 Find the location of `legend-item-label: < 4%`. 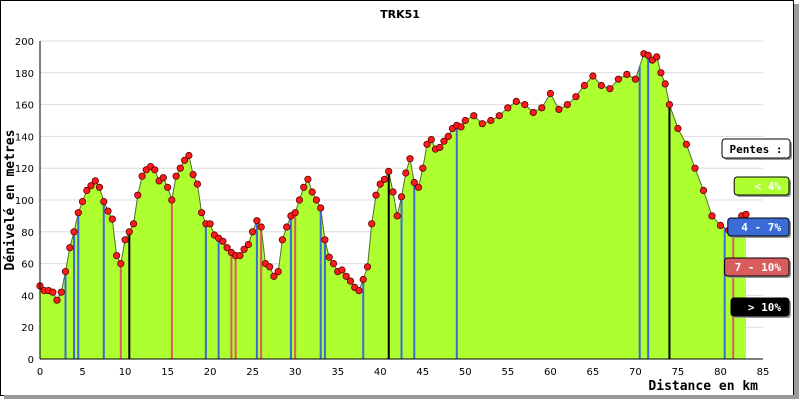

legend-item-label: < 4% is located at coordinates (768, 186).